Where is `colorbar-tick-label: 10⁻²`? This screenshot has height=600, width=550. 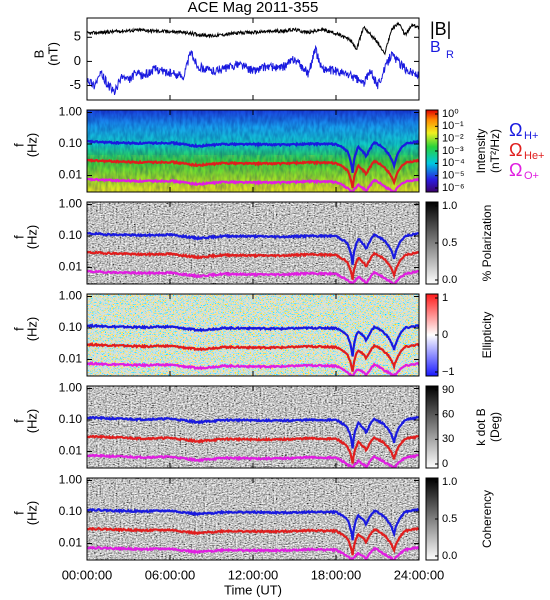 colorbar-tick-label: 10⁻² is located at coordinates (453, 139).